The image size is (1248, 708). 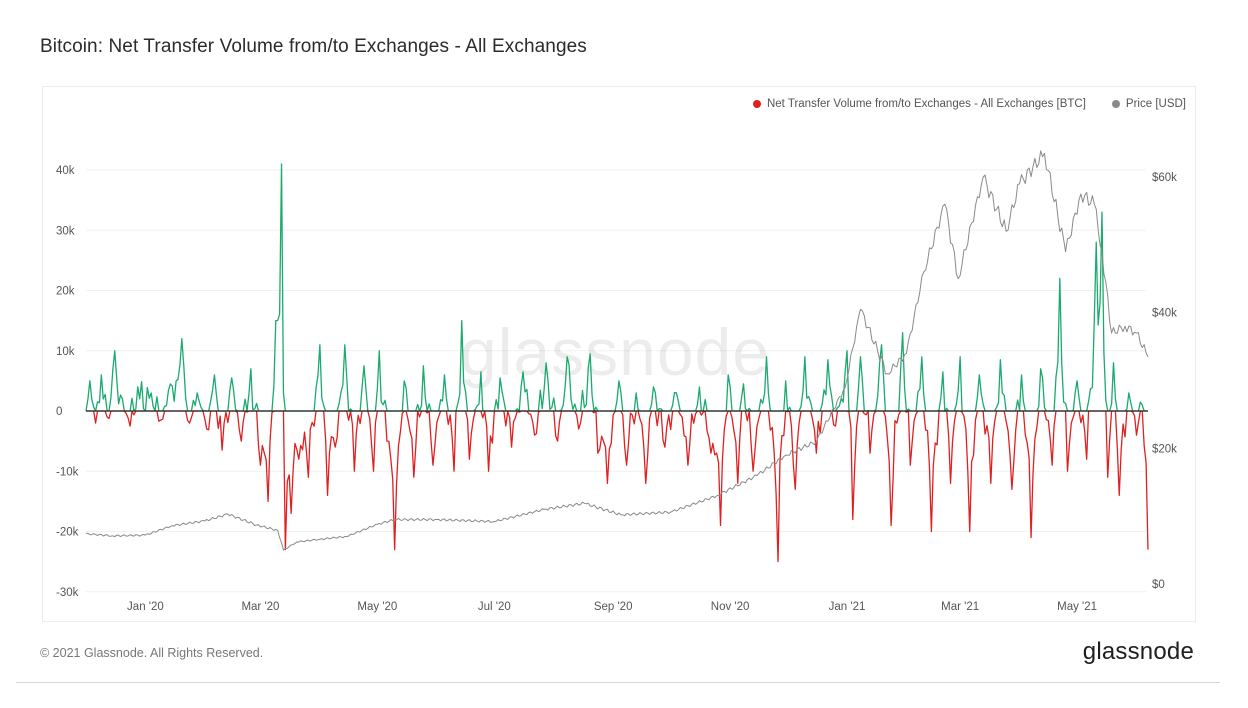 I want to click on x-tick-label-8: May '21, so click(x=1077, y=607).